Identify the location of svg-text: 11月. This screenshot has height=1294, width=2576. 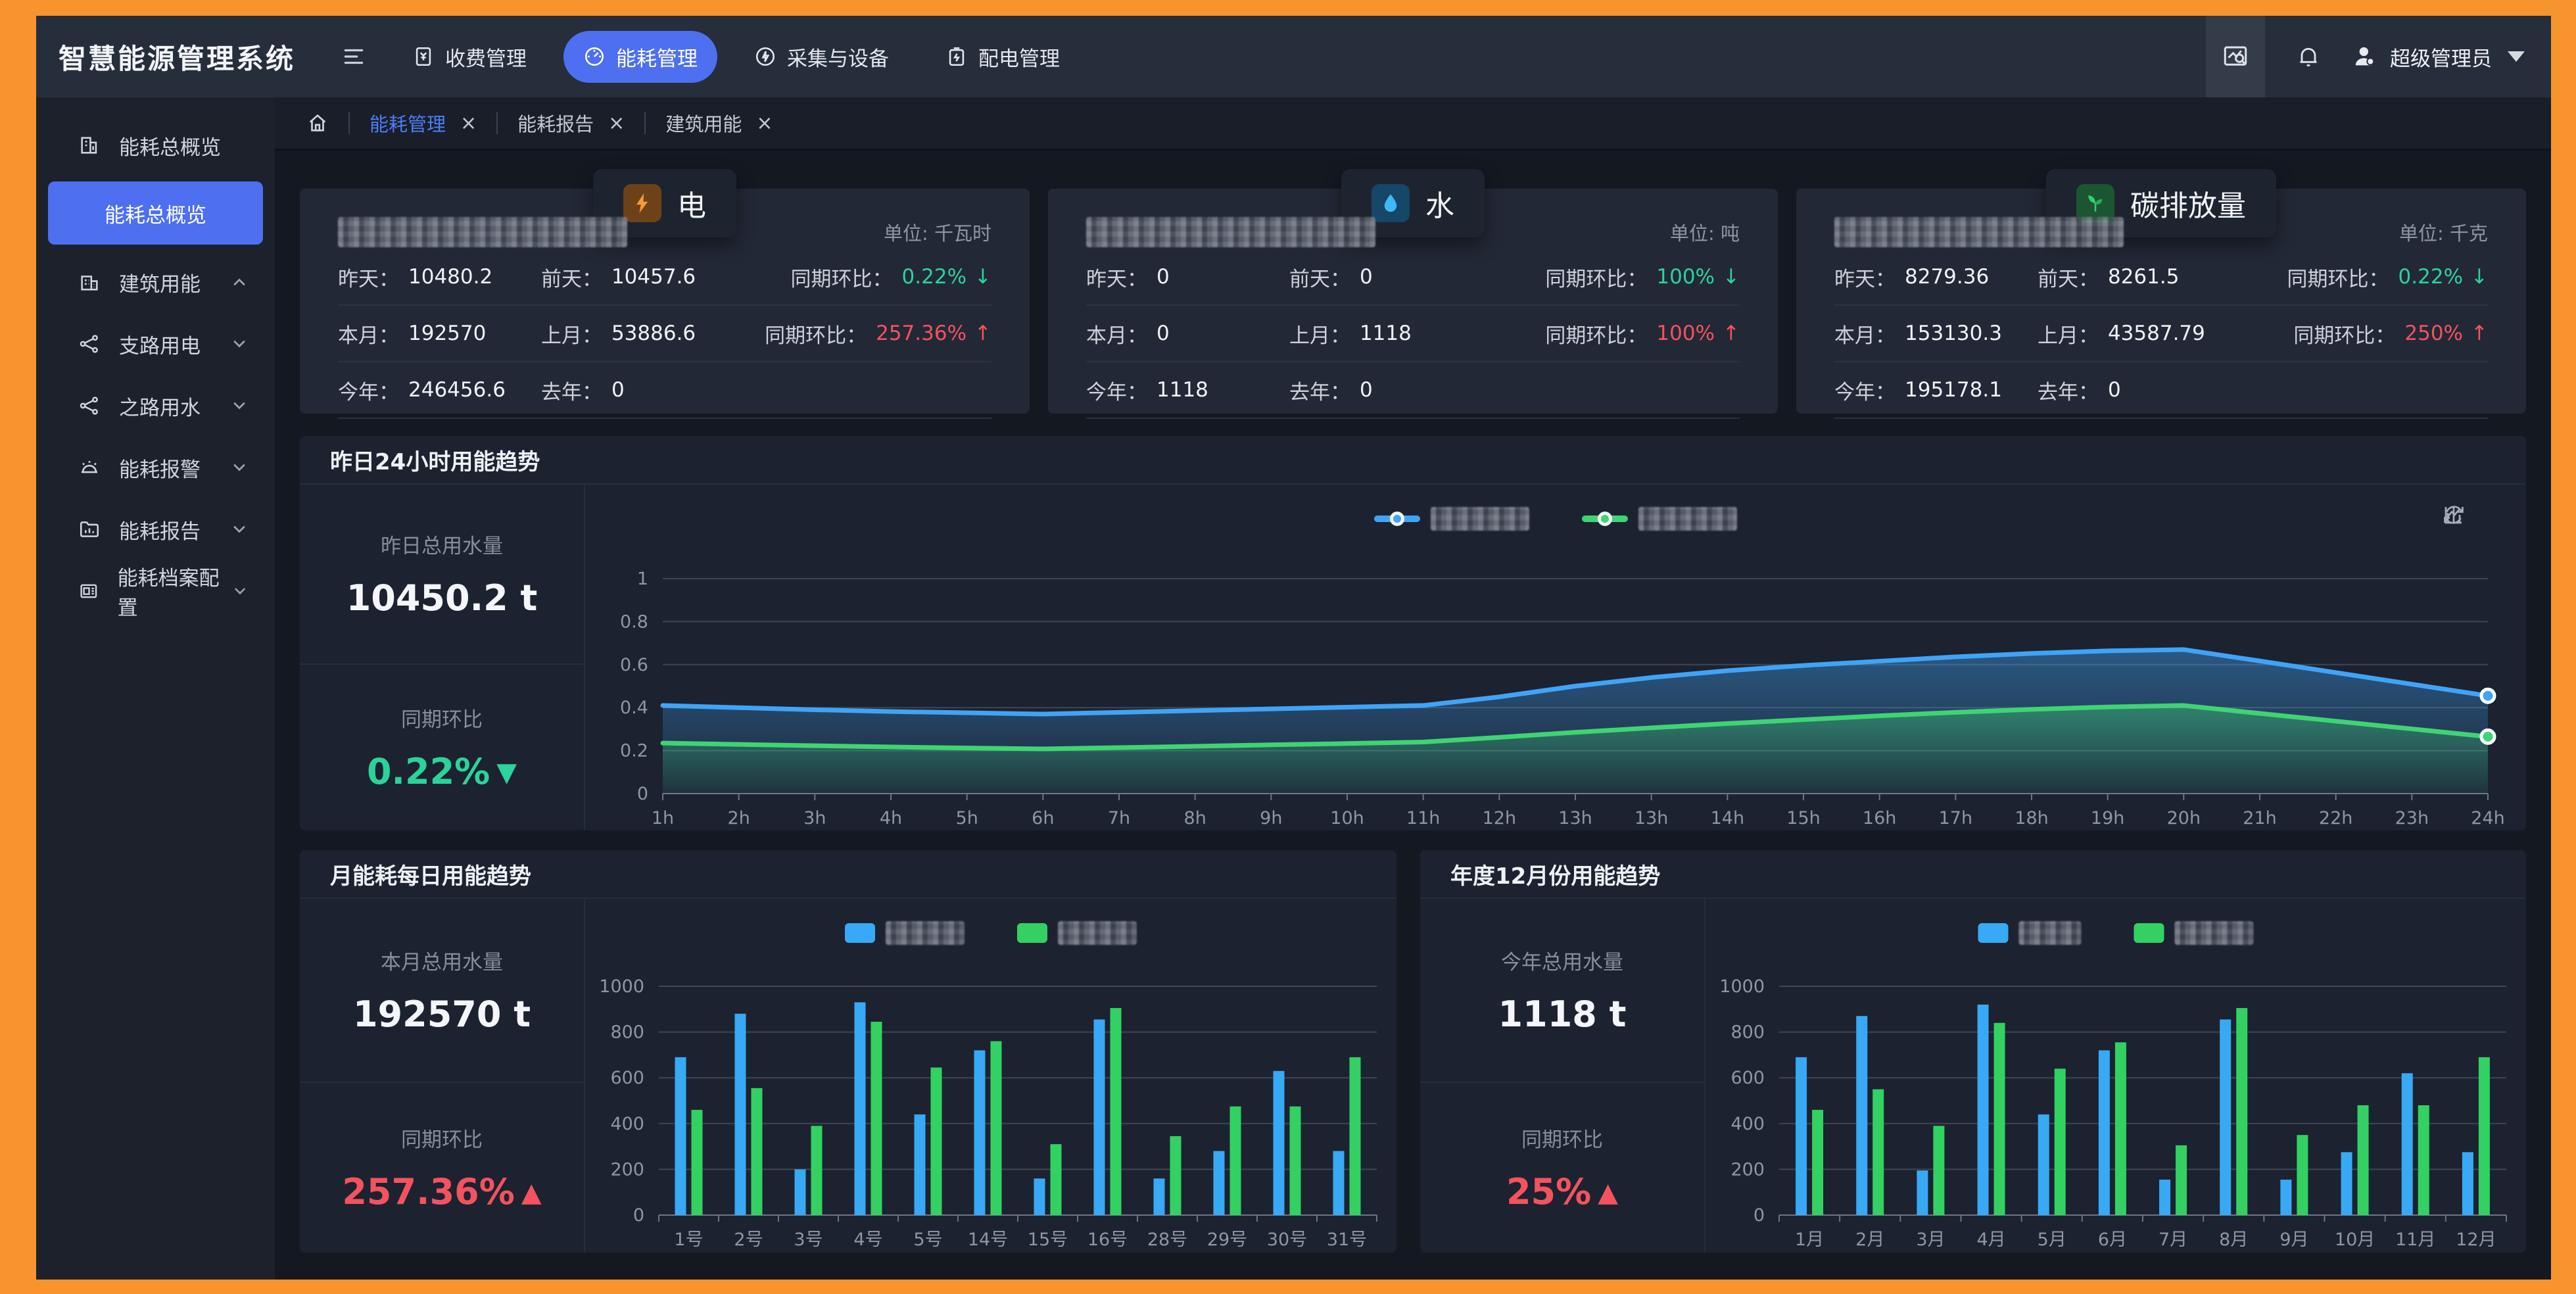
(2415, 1240).